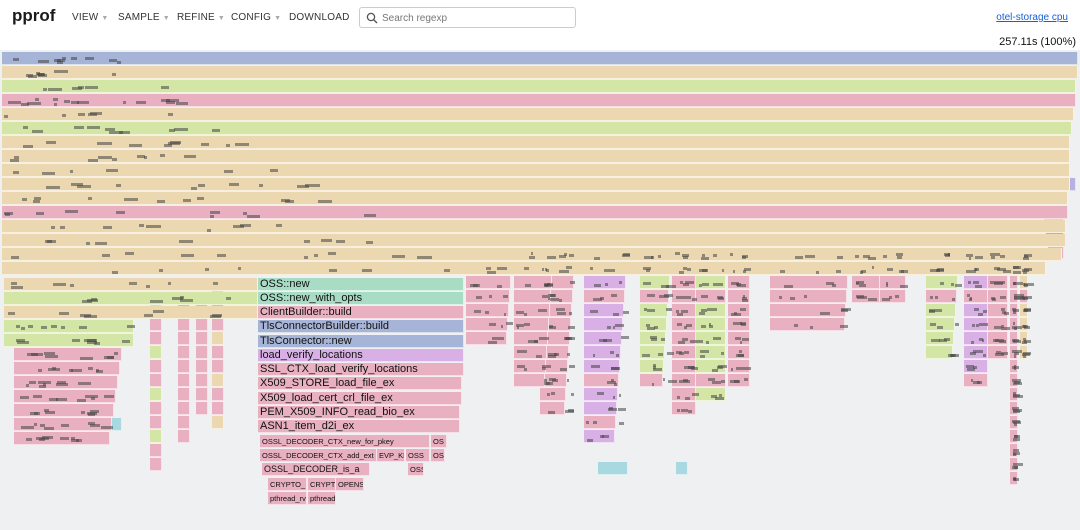 Image resolution: width=1080 pixels, height=530 pixels. What do you see at coordinates (256, 17) in the screenshot?
I see `menu-config: CONFIG ▼` at bounding box center [256, 17].